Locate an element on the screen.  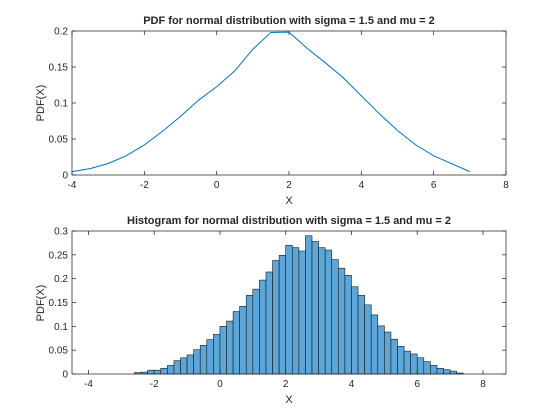
y-tick-label: 0.25 is located at coordinates (59, 255).